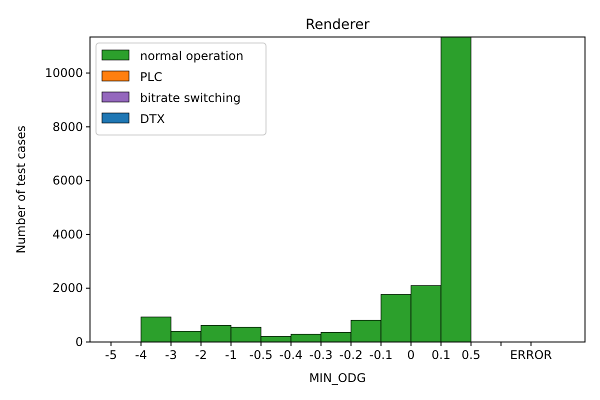  I want to click on x-tick-label: -0.1, so click(381, 355).